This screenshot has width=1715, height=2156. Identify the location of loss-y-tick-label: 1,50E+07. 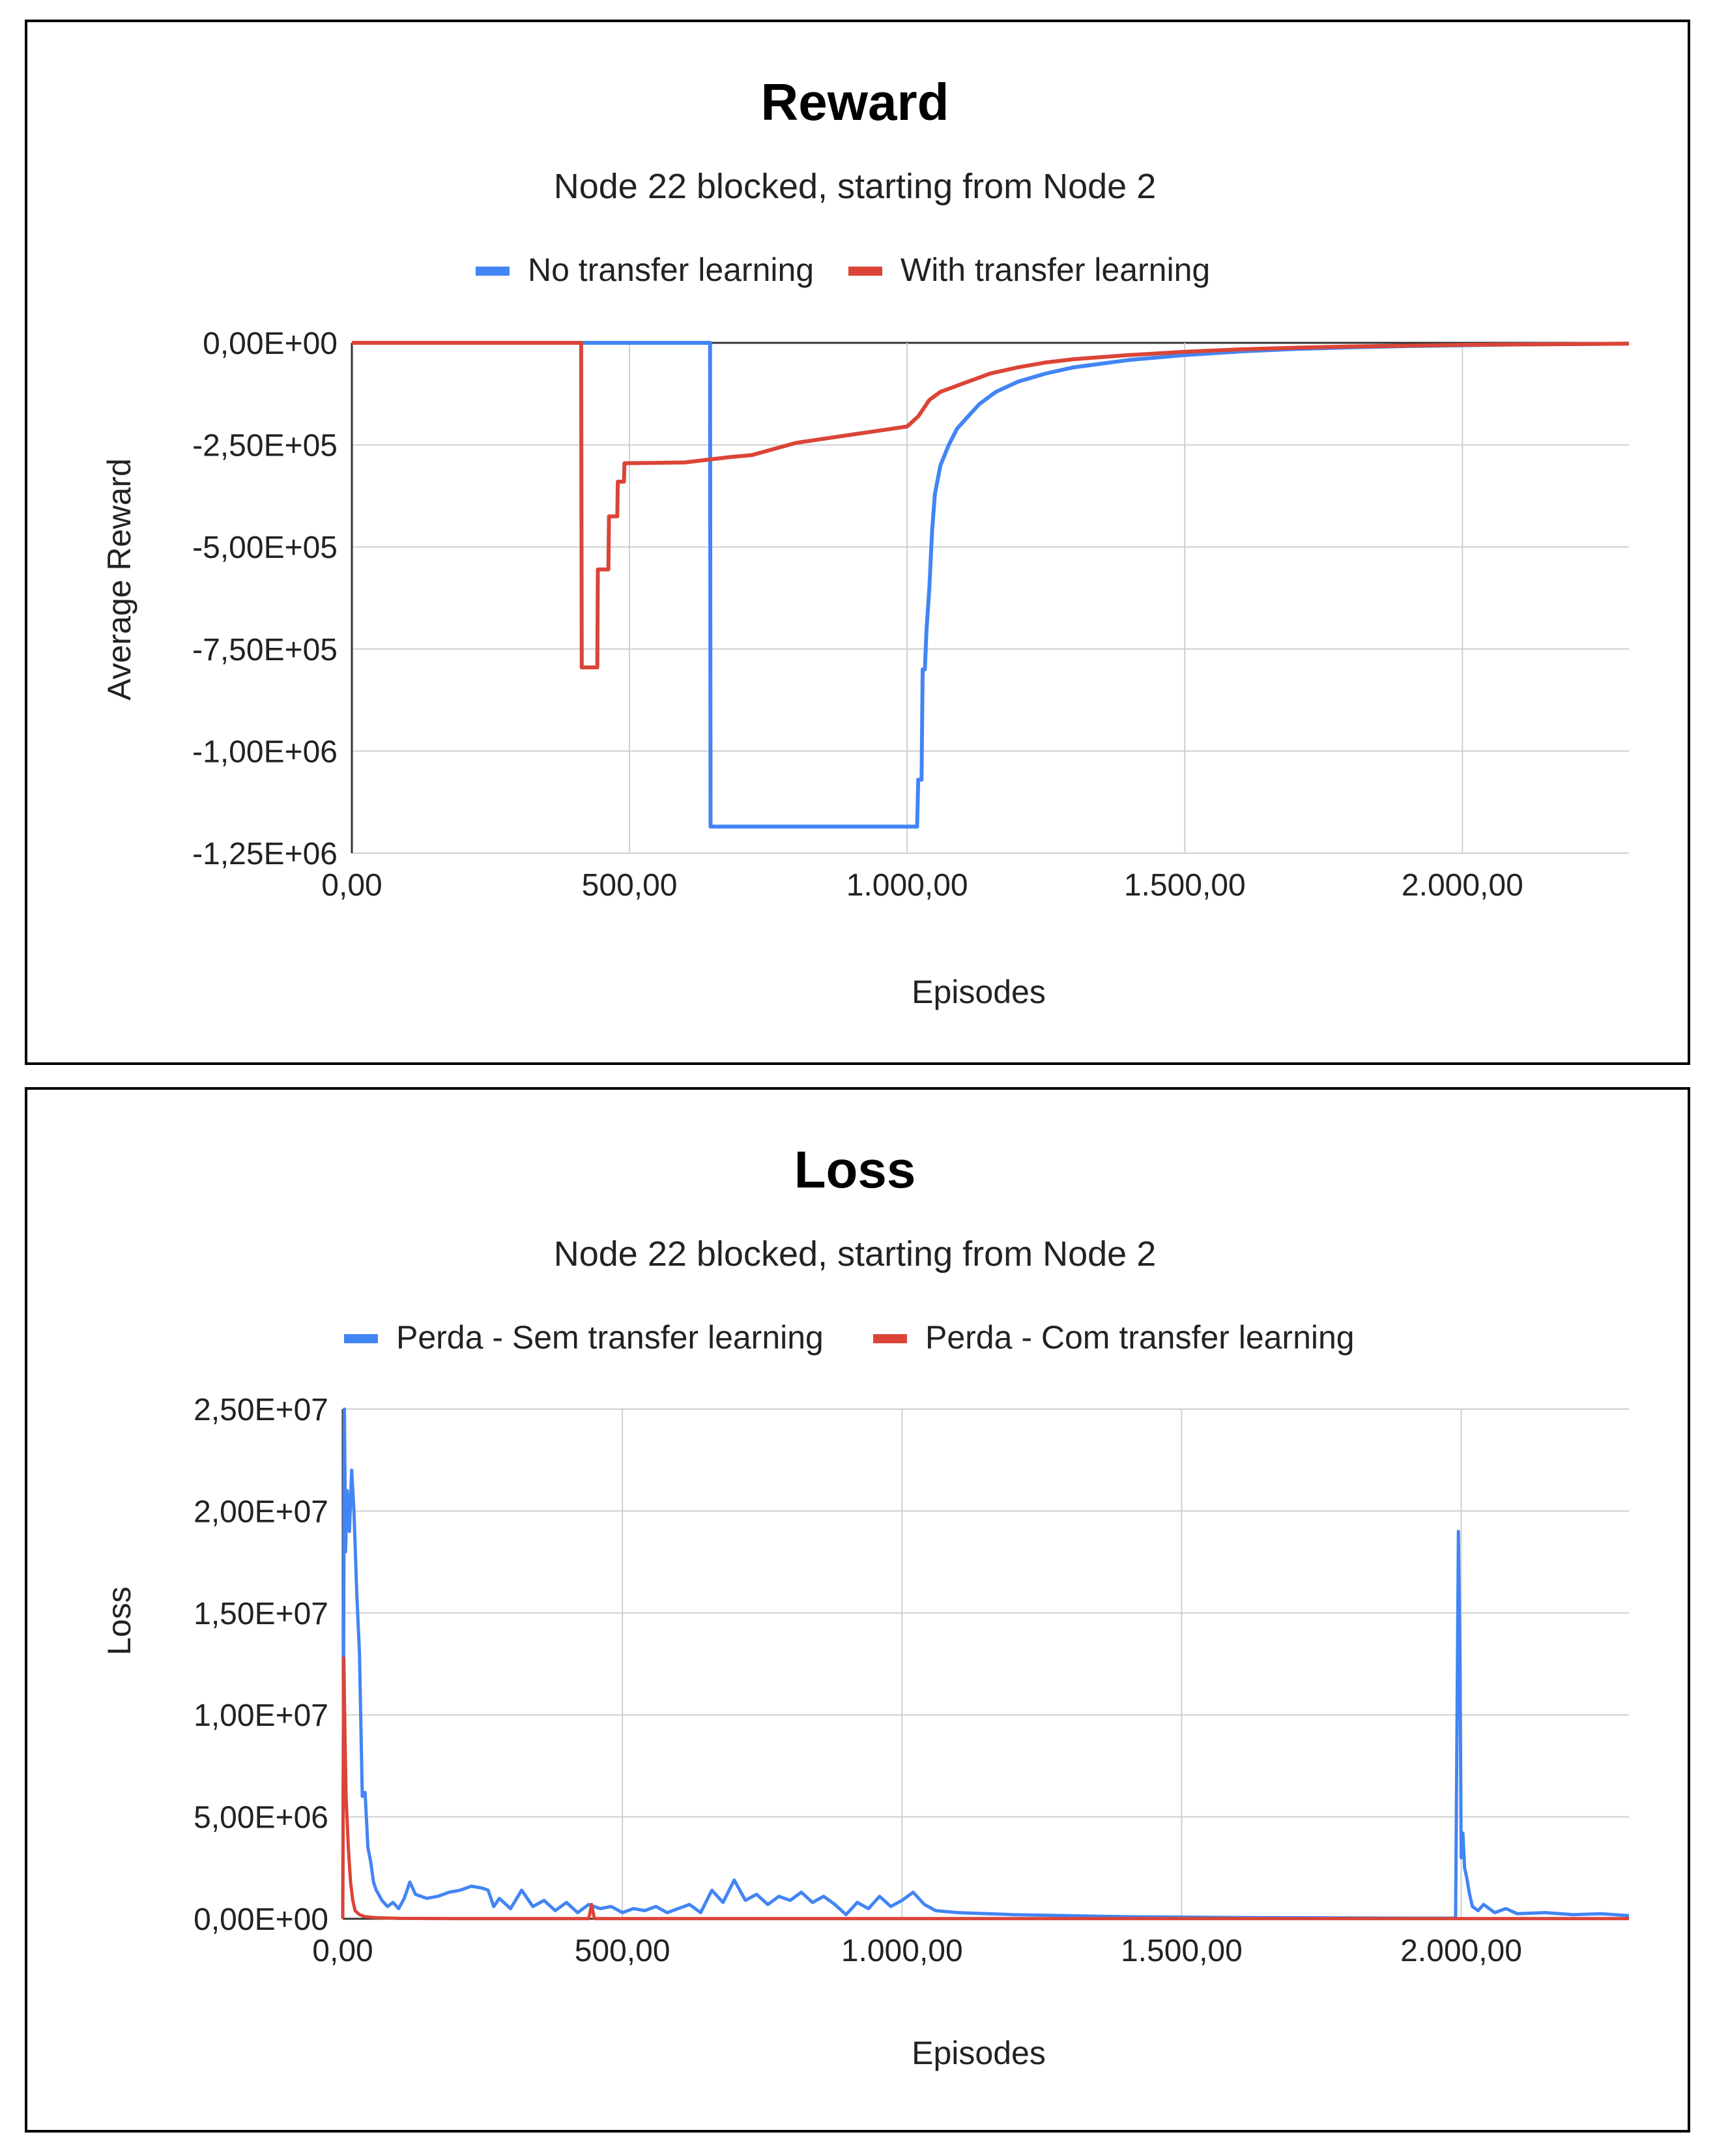
(261, 1614).